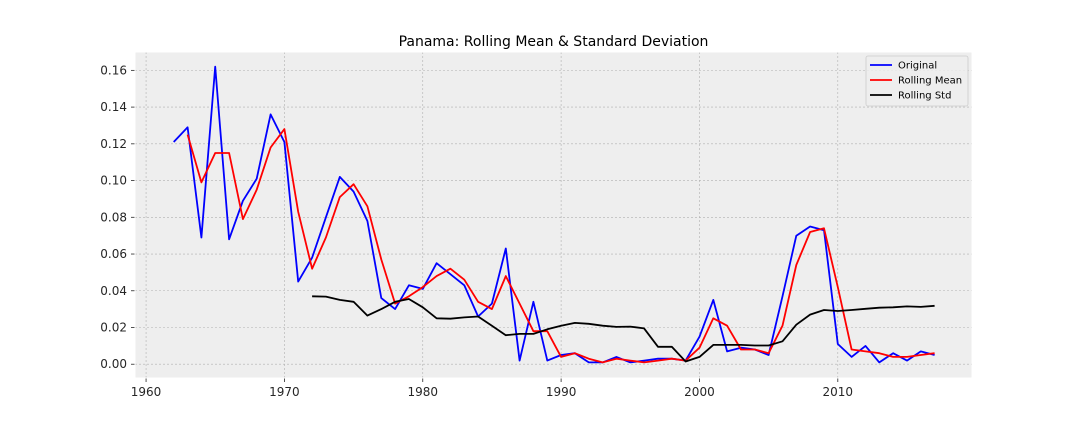  Describe the element at coordinates (113, 107) in the screenshot. I see `y-tick-label: 0.14` at that location.